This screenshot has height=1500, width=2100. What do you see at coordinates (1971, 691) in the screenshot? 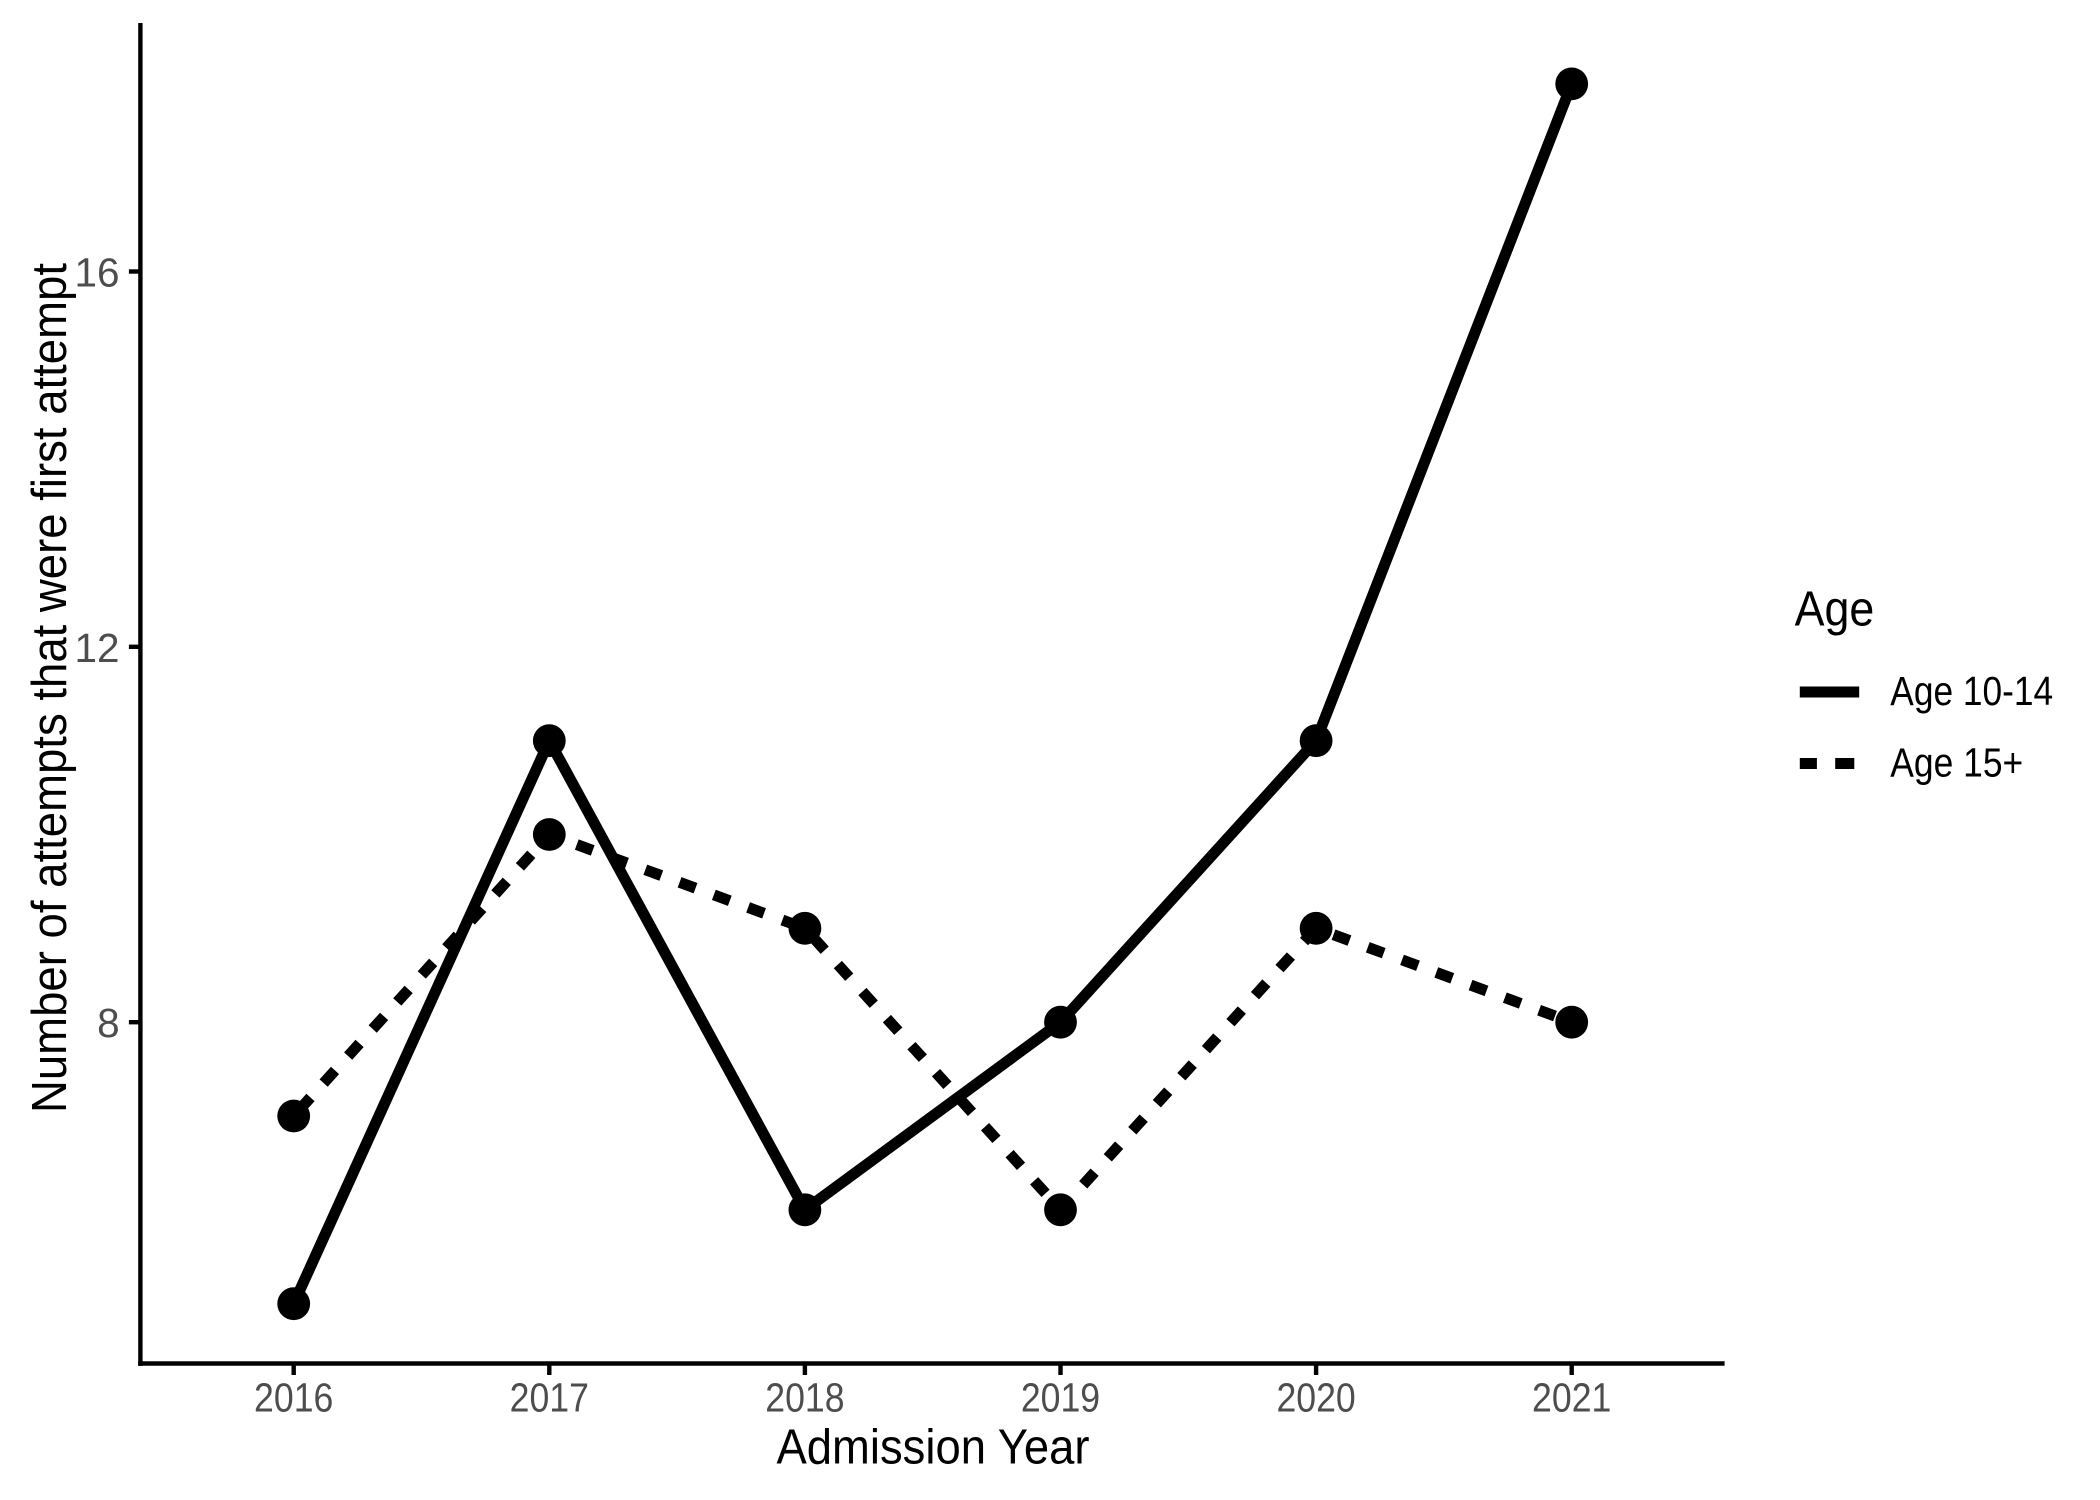
I see `svg-text: Age 10-14` at bounding box center [1971, 691].